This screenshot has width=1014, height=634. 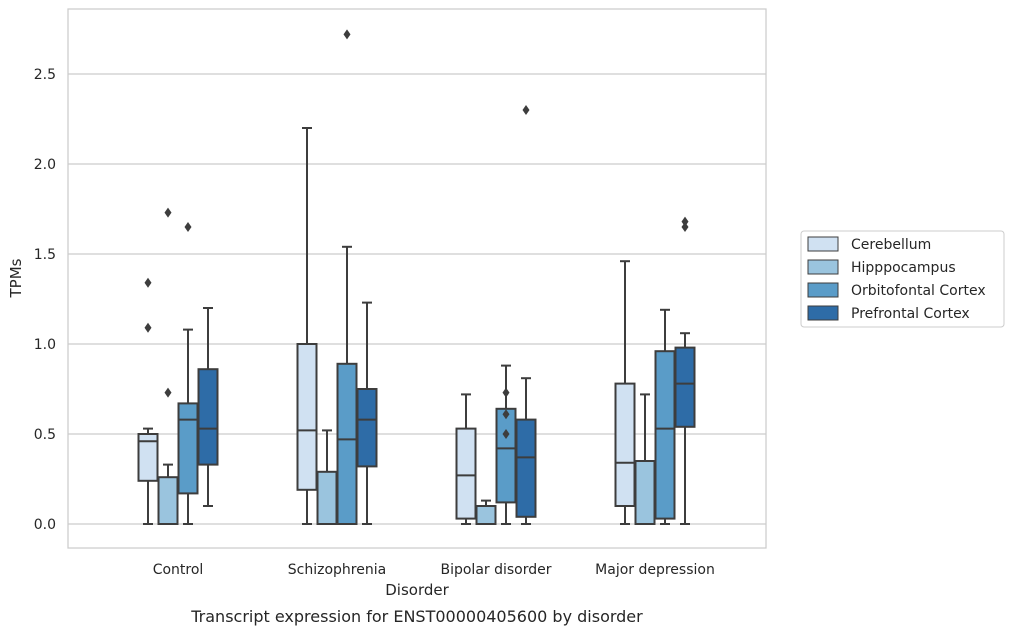 I want to click on legend-label: Cerebellum, so click(x=891, y=245).